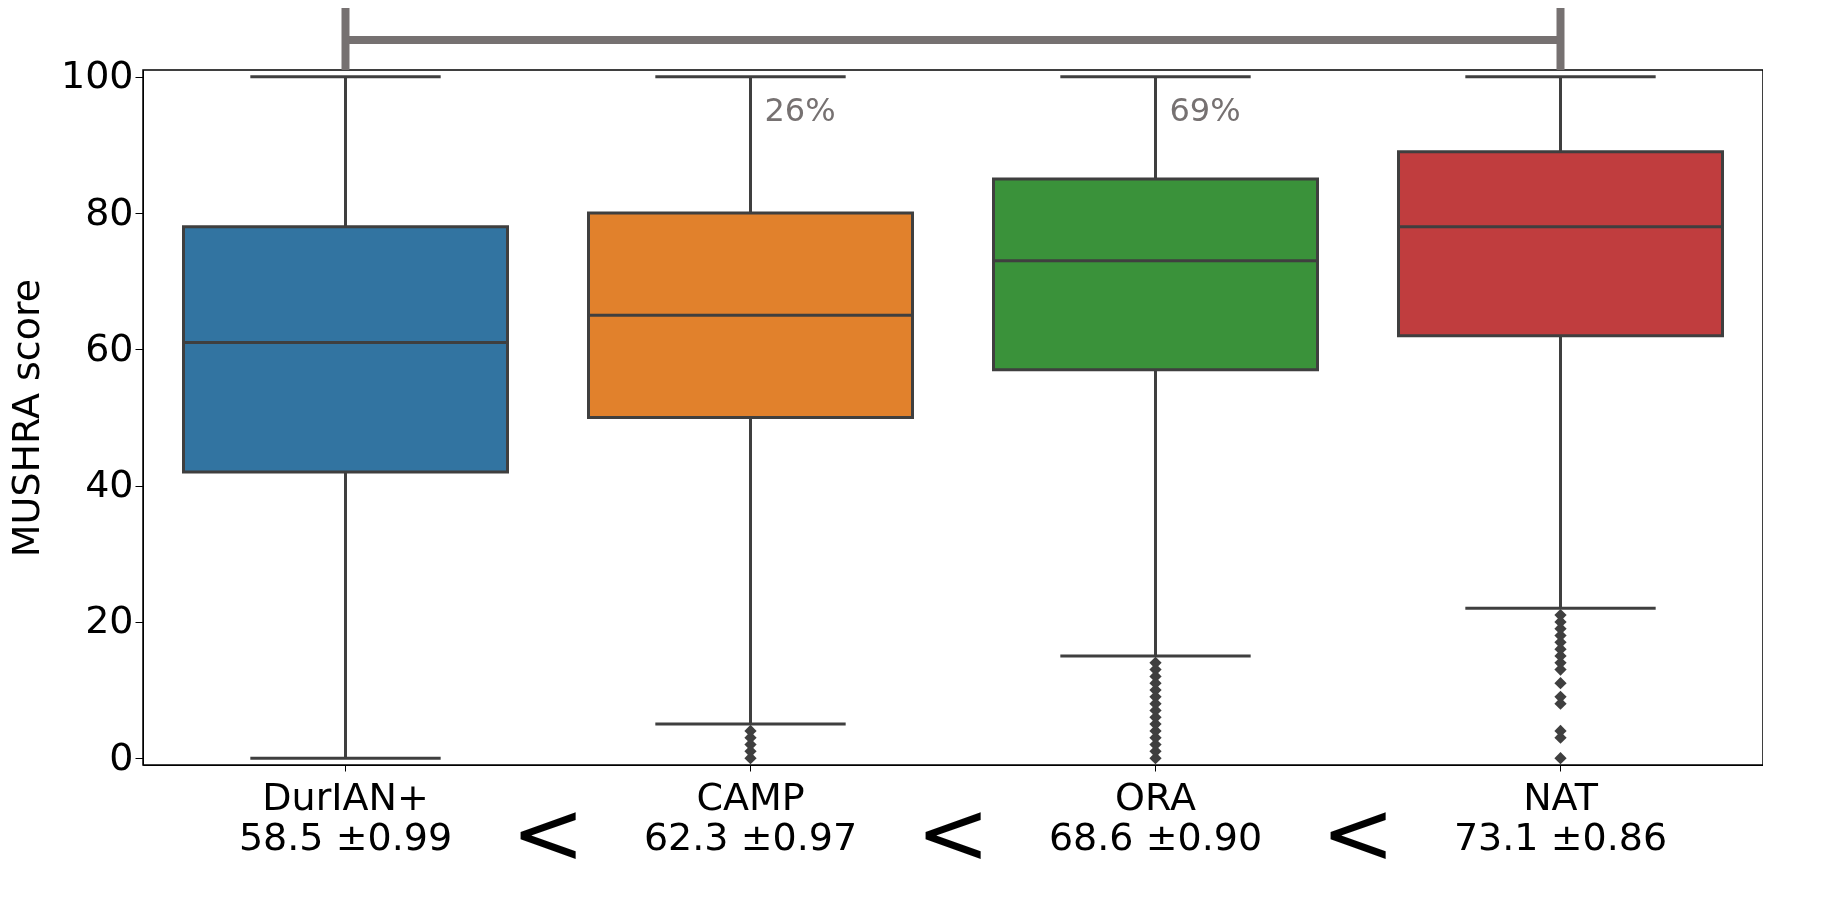  Describe the element at coordinates (25, 418) in the screenshot. I see `y-axis-title: MUSHRA score` at that location.